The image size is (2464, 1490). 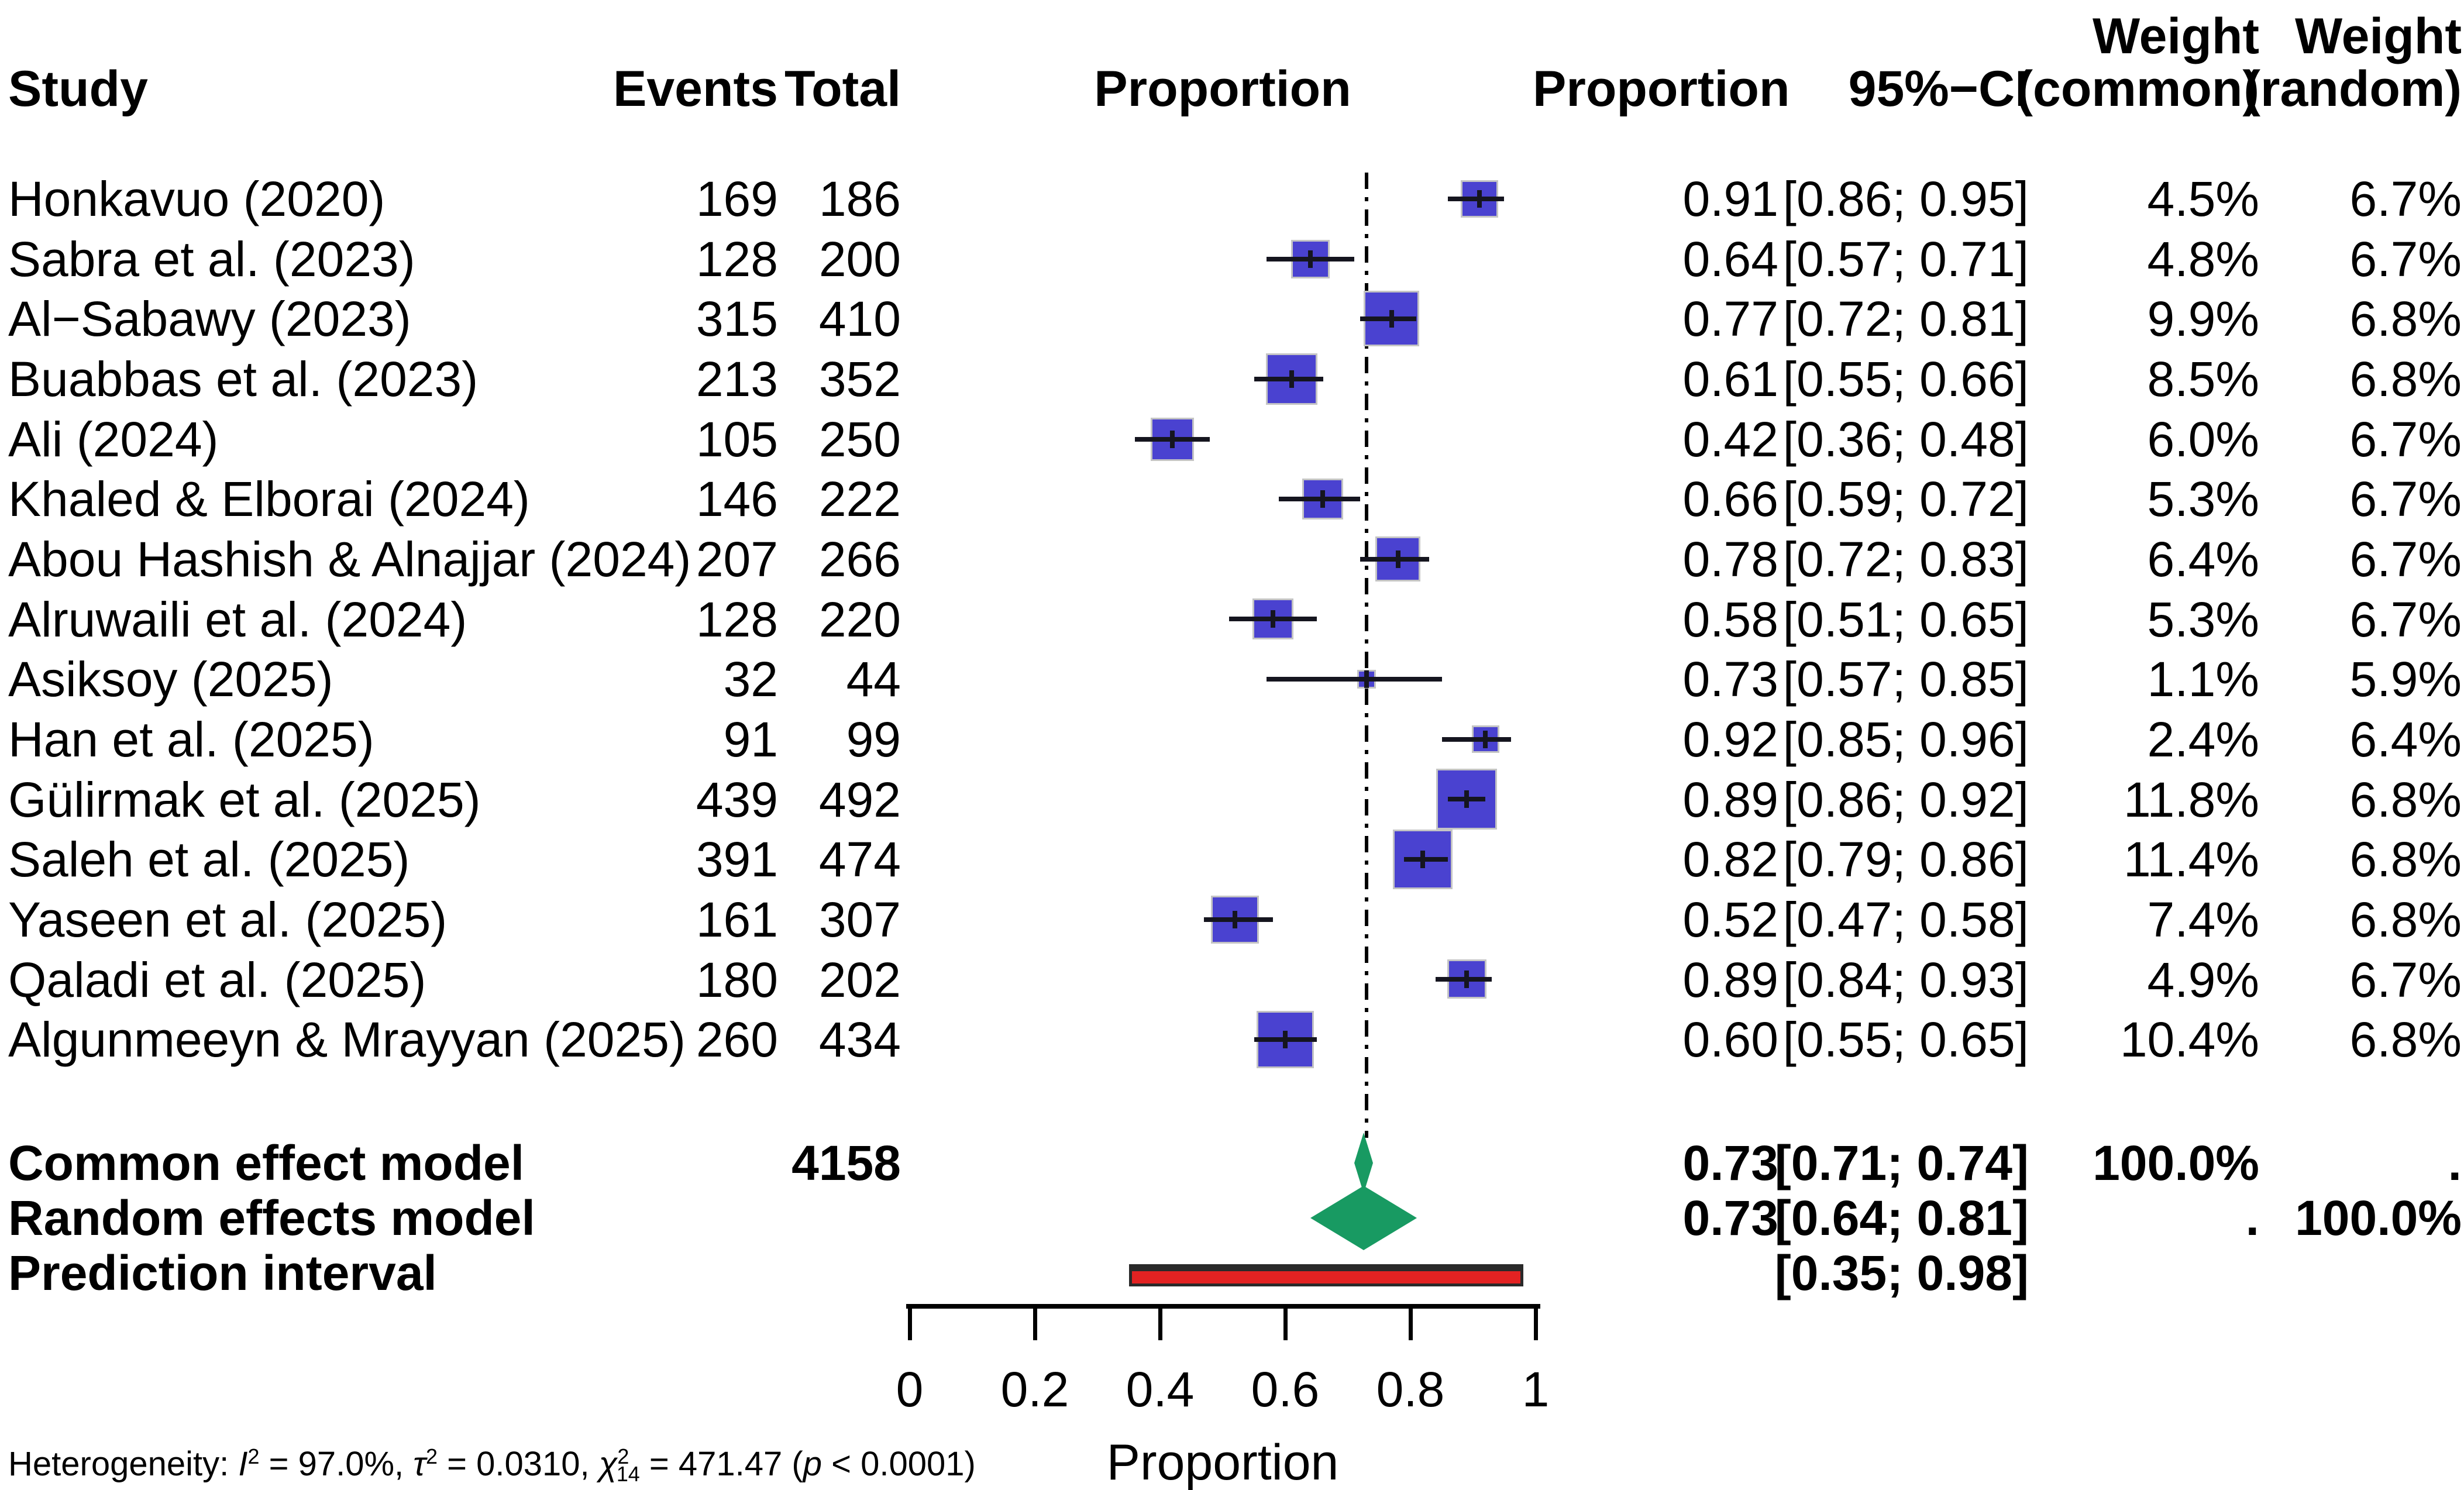 What do you see at coordinates (751, 739) in the screenshot?
I see `events-value: 91` at bounding box center [751, 739].